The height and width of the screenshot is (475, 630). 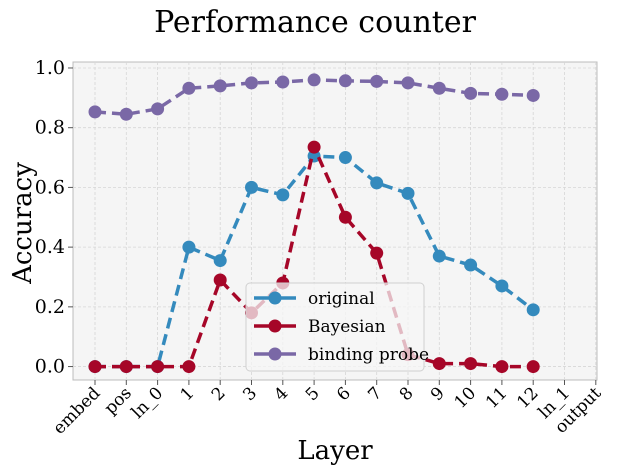 I want to click on y-tick-label: 1.0, so click(x=50, y=68).